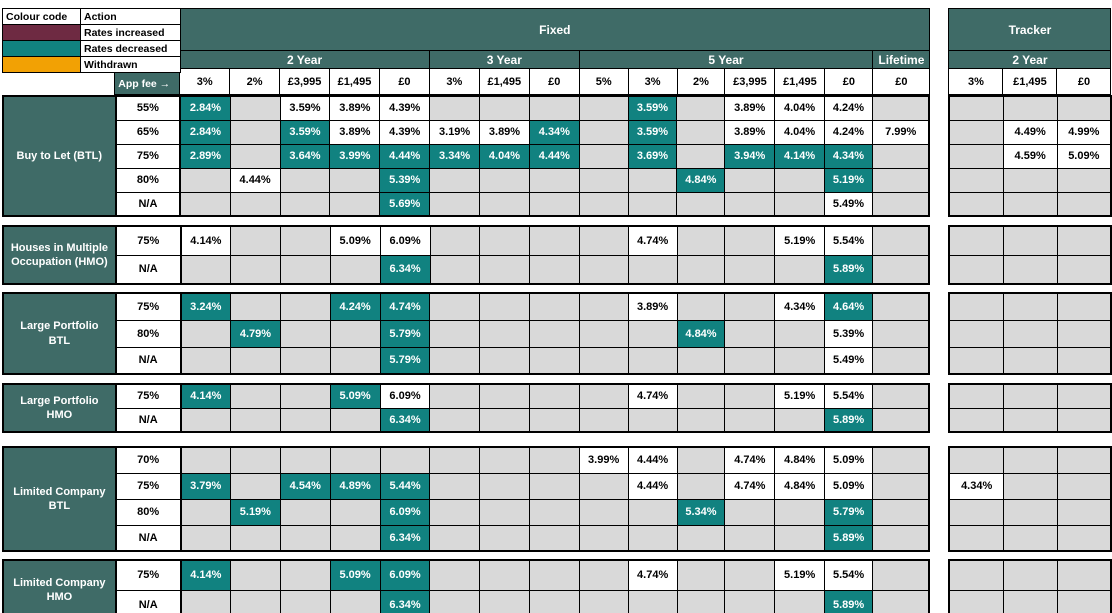 This screenshot has height=613, width=1112. I want to click on legend-action-label: Rates decreased, so click(130, 48).